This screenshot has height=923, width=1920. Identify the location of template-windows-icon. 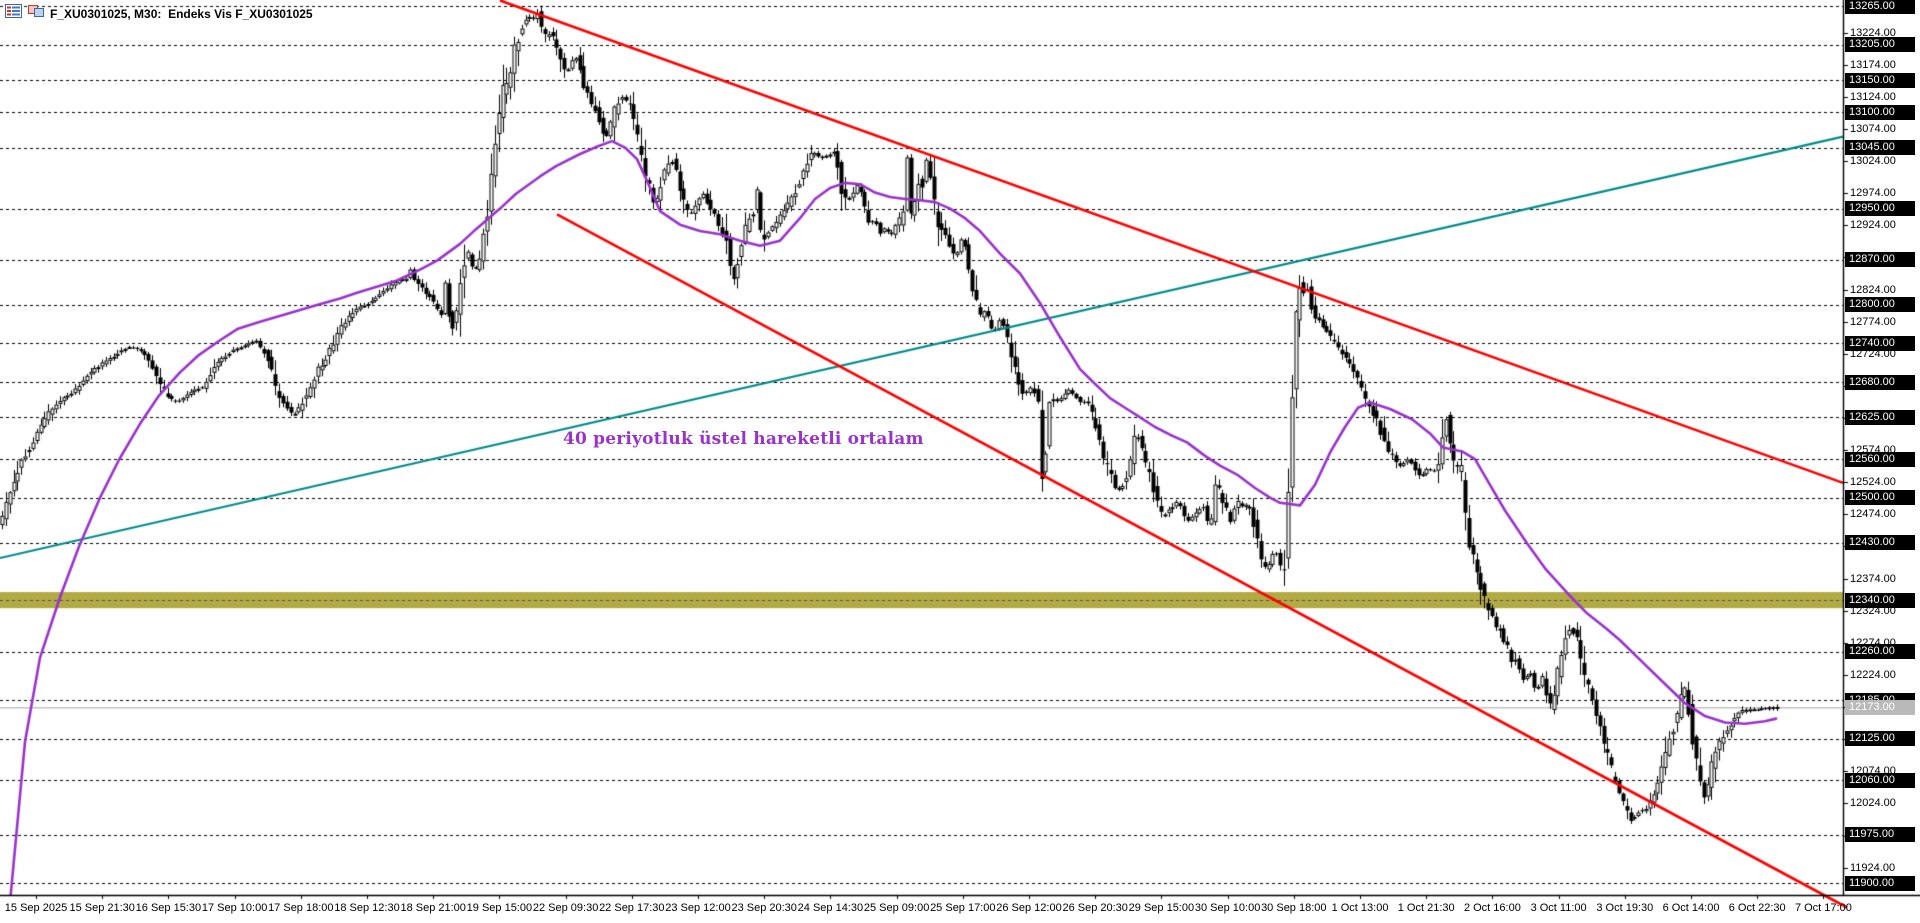
(36, 13).